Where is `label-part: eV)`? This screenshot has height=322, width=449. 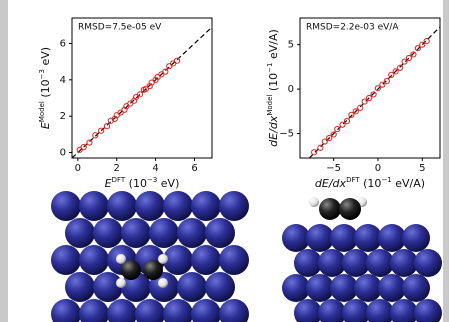
label-part: eV) is located at coordinates (45, 58).